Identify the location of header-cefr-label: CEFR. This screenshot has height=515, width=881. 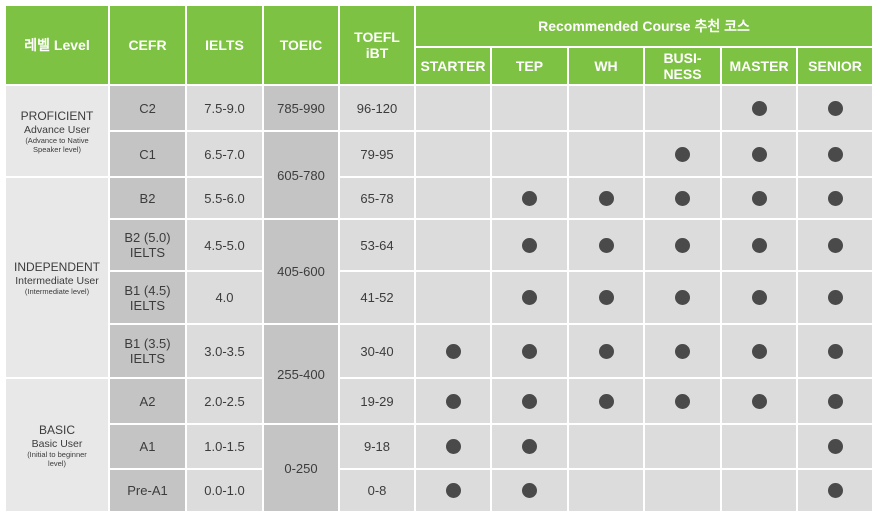
(147, 45).